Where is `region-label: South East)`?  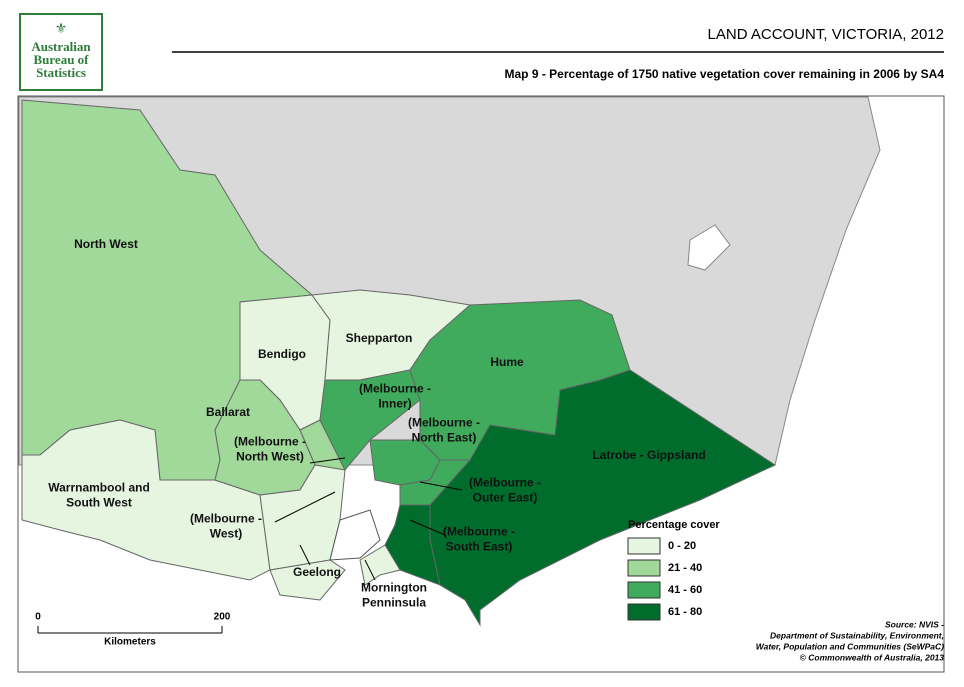
region-label: South East) is located at coordinates (479, 547).